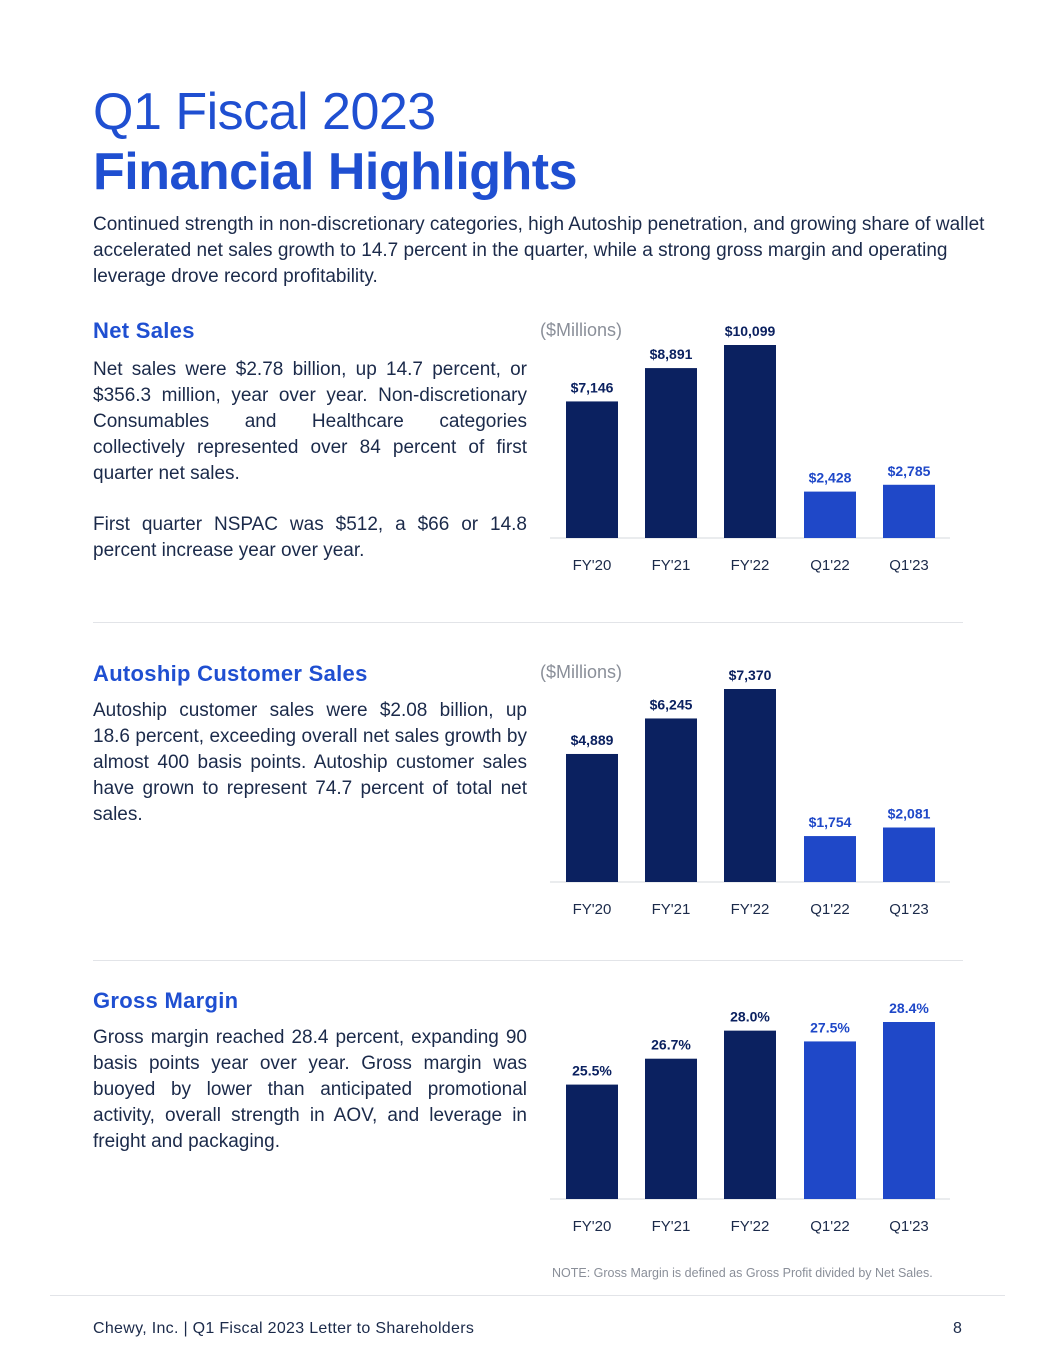 The width and height of the screenshot is (1055, 1365). What do you see at coordinates (909, 471) in the screenshot?
I see `data-label: $2,785` at bounding box center [909, 471].